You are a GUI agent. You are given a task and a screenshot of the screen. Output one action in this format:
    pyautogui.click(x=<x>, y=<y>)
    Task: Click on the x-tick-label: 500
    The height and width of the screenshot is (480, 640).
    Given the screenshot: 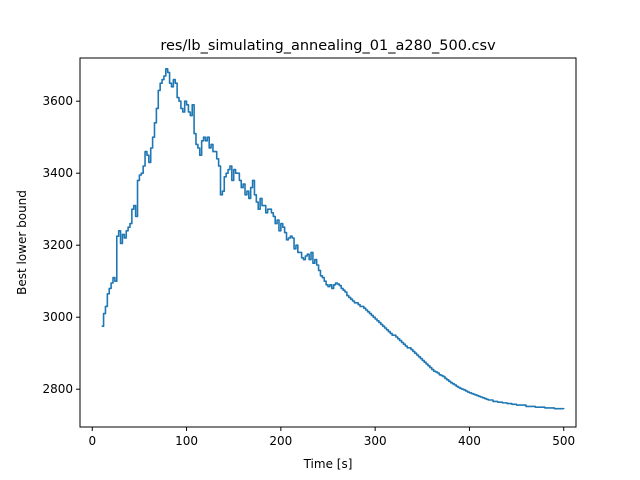 What is the action you would take?
    pyautogui.click(x=563, y=441)
    